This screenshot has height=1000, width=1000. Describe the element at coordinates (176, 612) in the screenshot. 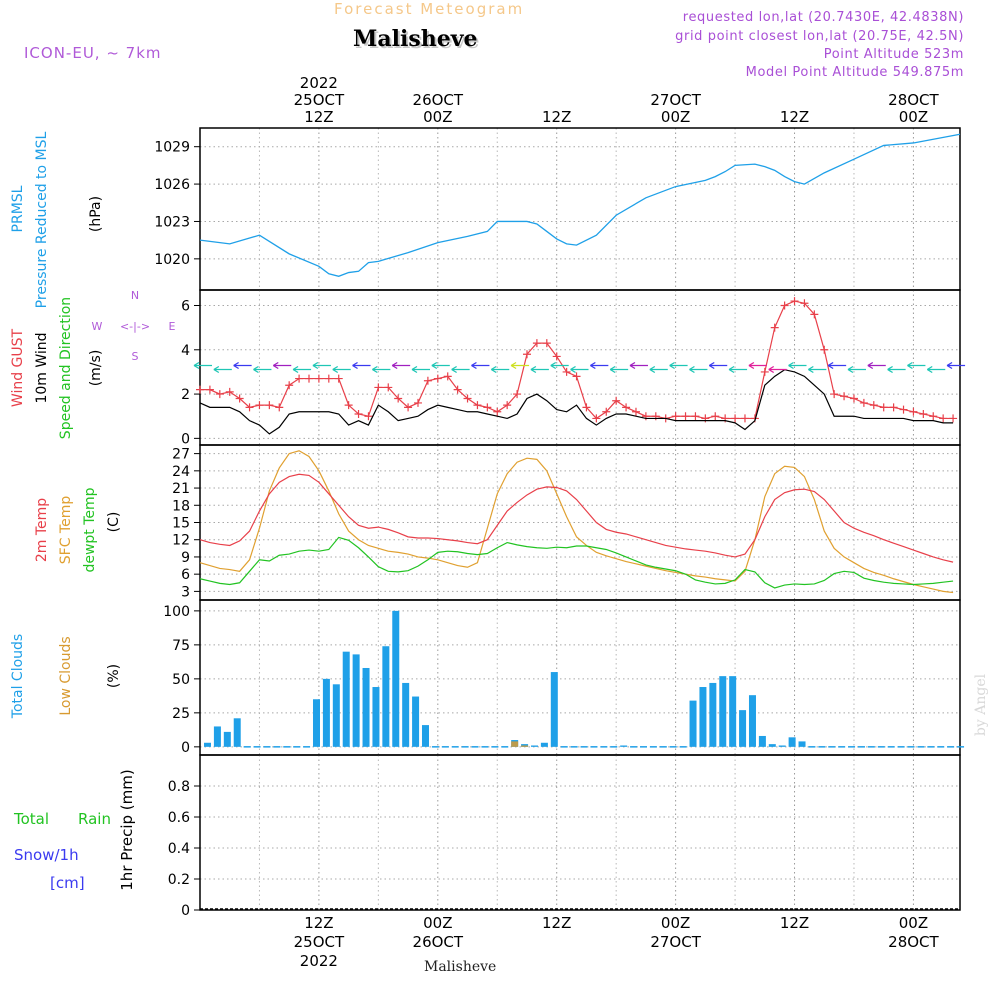

I see `y-tick-label: 100` at that location.